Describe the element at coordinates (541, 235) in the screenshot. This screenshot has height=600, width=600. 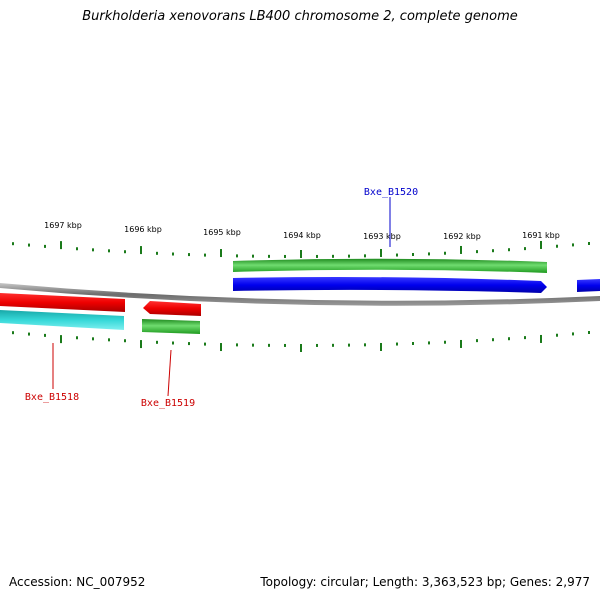
I see `scale-label: 1691 kbp` at that location.